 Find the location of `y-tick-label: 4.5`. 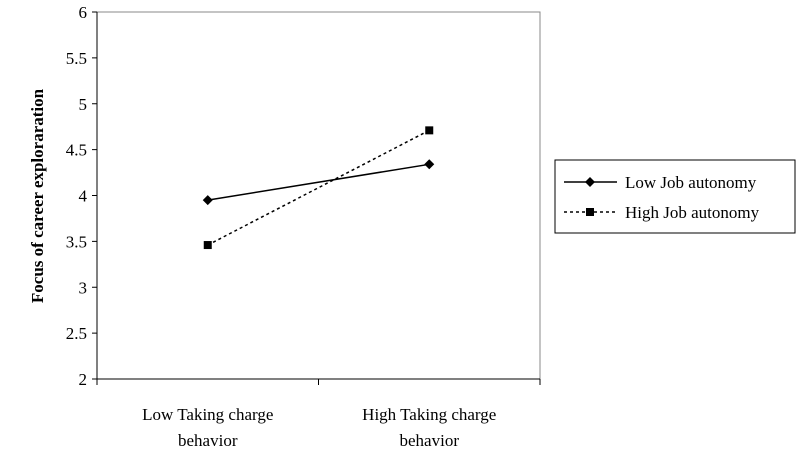

y-tick-label: 4.5 is located at coordinates (76, 150).